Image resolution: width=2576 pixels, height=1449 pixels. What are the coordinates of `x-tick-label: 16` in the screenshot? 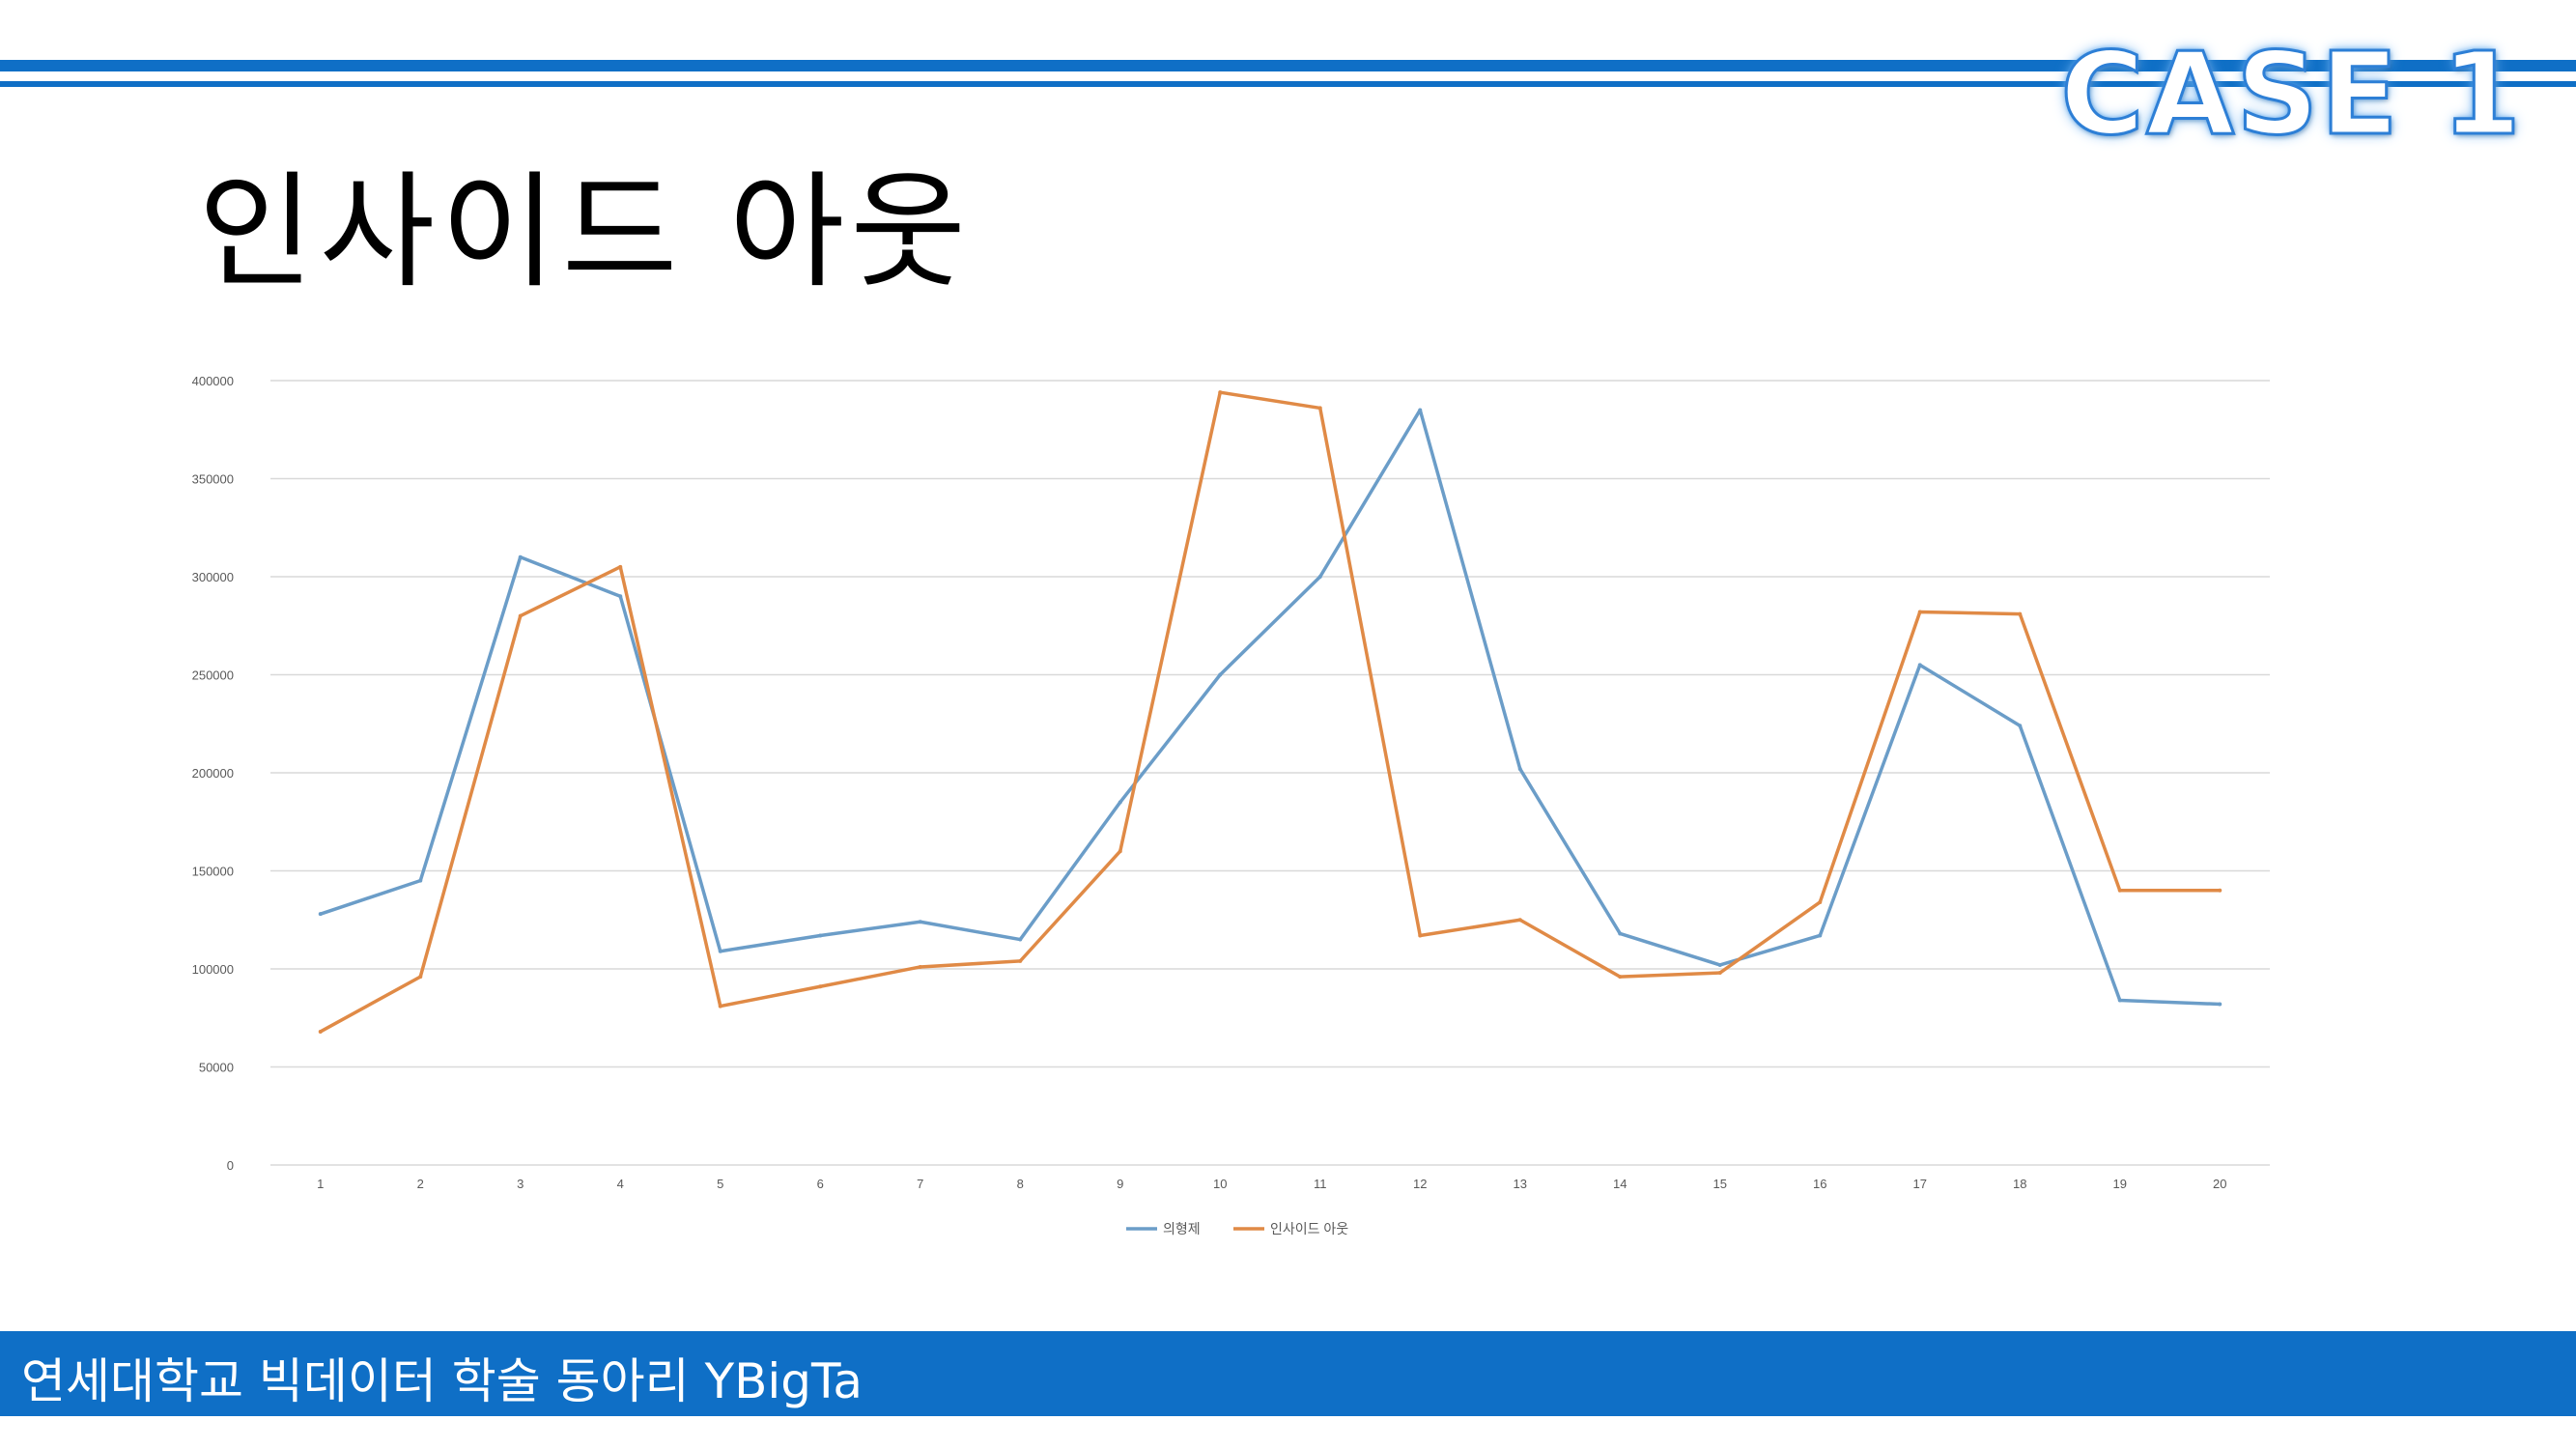 It's located at (1819, 1184).